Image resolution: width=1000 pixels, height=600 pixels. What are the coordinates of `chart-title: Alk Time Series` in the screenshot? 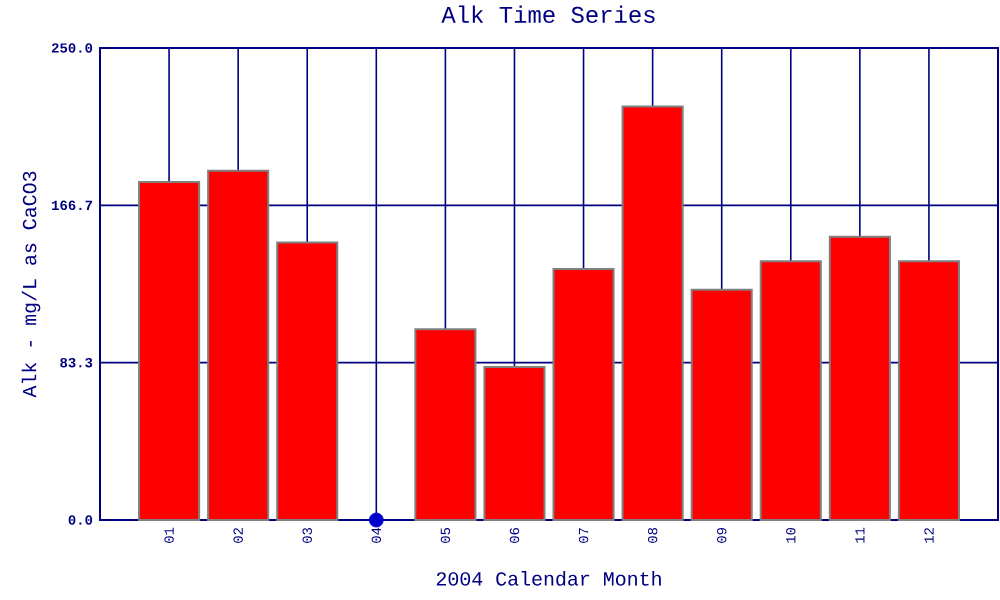 It's located at (548, 14).